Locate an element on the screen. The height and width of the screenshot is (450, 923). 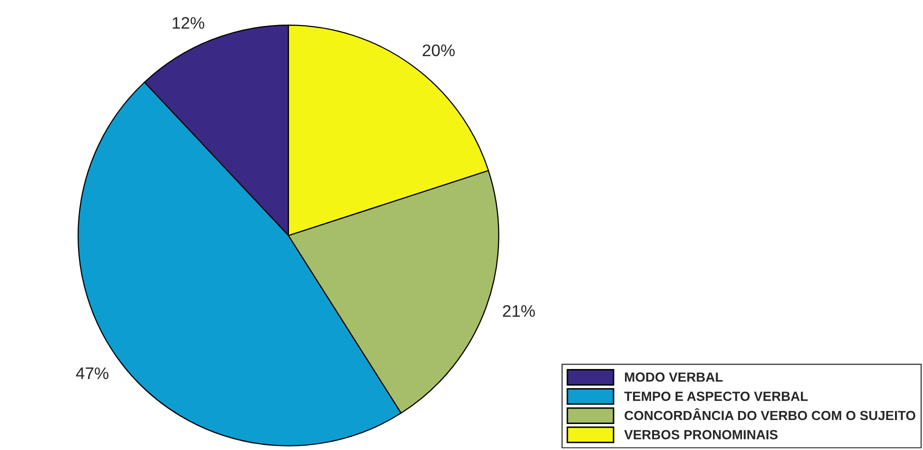
data-label: 20% is located at coordinates (438, 50).